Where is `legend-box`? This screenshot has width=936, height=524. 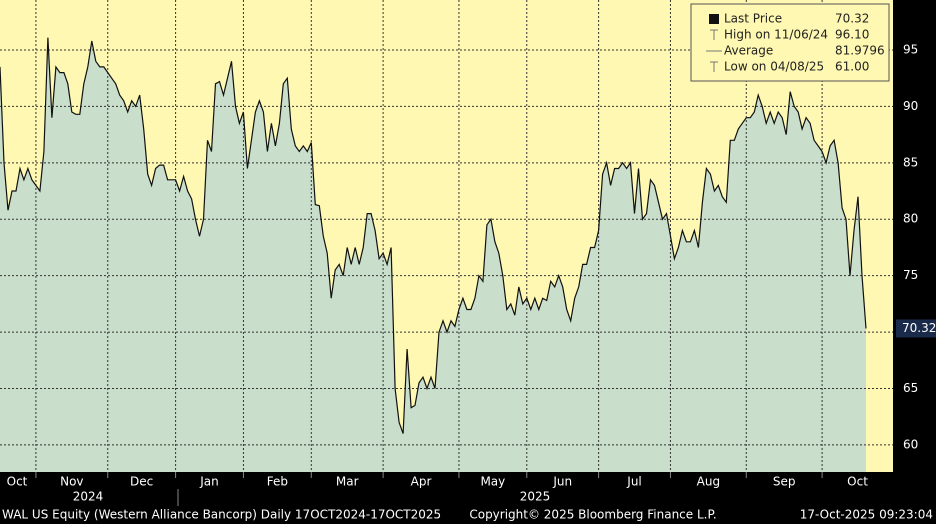
legend-box is located at coordinates (790, 42).